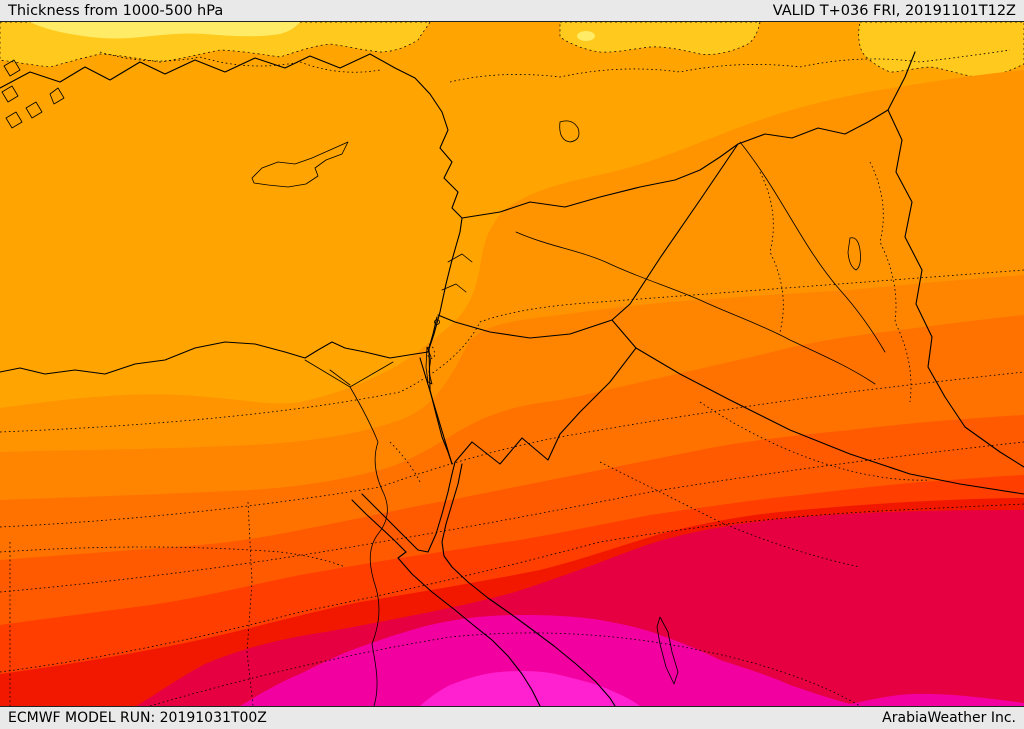  What do you see at coordinates (675, 232) in the screenshot?
I see `border-syria-iraq` at bounding box center [675, 232].